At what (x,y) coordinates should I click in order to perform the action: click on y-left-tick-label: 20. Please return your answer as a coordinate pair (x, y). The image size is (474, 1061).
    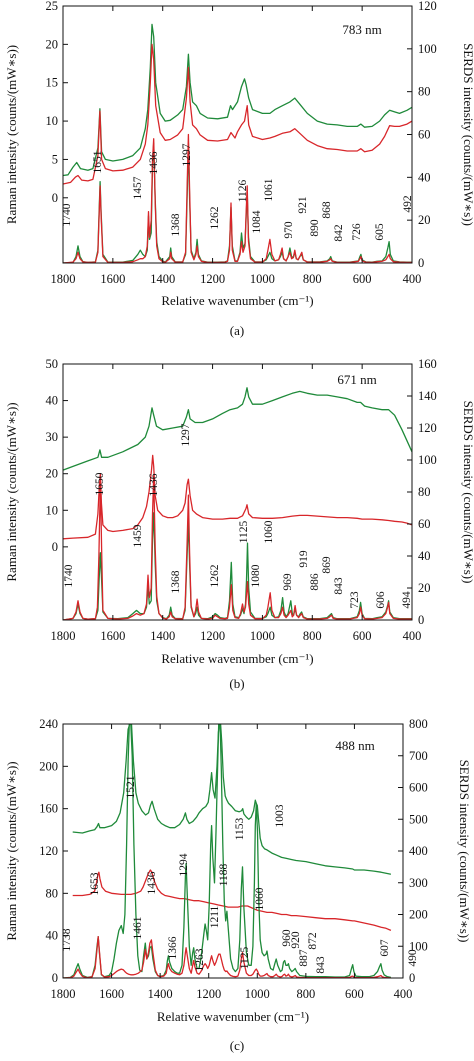
    Looking at the image, I should click on (52, 474).